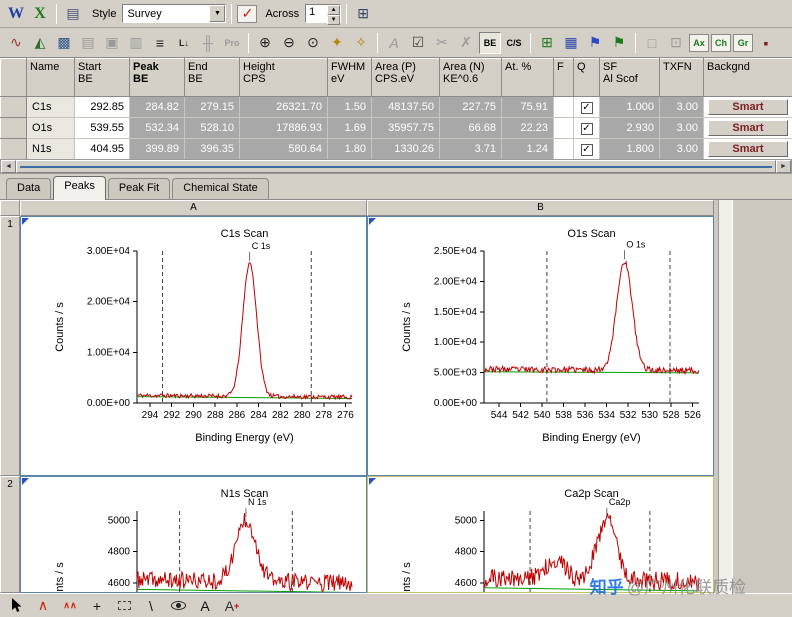  What do you see at coordinates (160, 42) in the screenshot?
I see `list-view-icon: ≡` at bounding box center [160, 42].